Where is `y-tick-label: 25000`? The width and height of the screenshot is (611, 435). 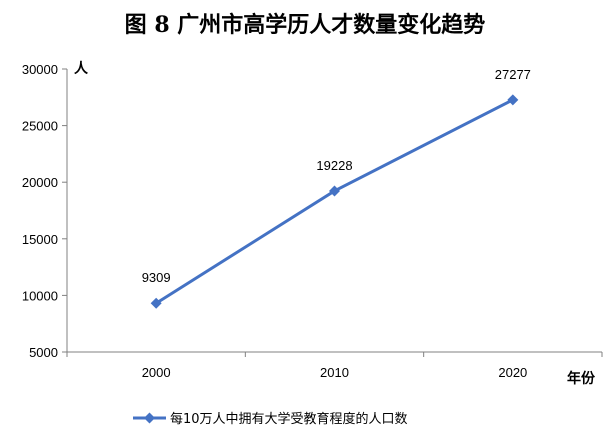 y-tick-label: 25000 is located at coordinates (40, 126).